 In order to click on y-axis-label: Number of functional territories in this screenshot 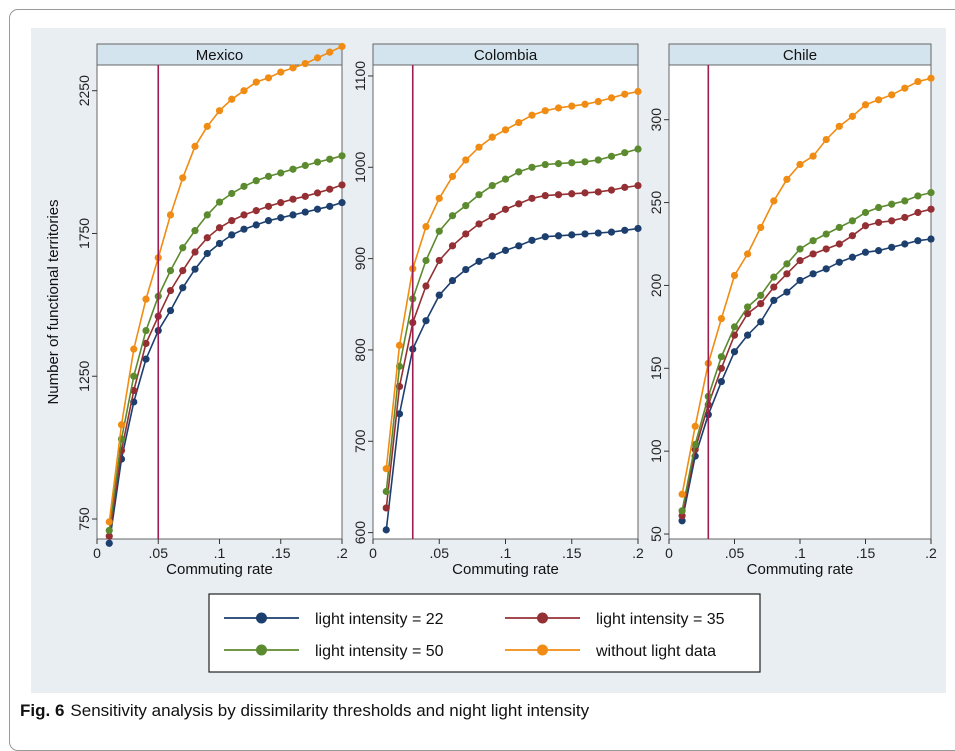, I will do `click(53, 301)`.